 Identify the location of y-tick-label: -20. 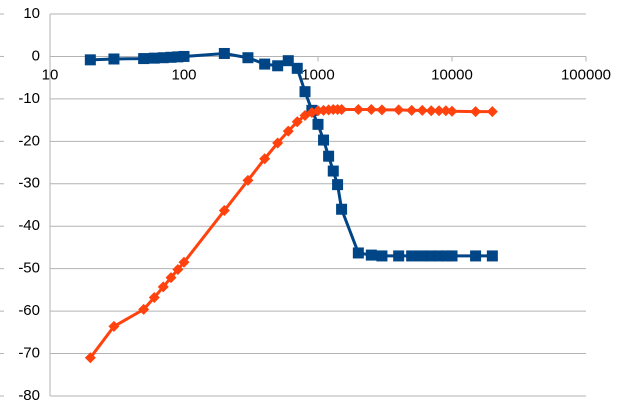
(29, 140).